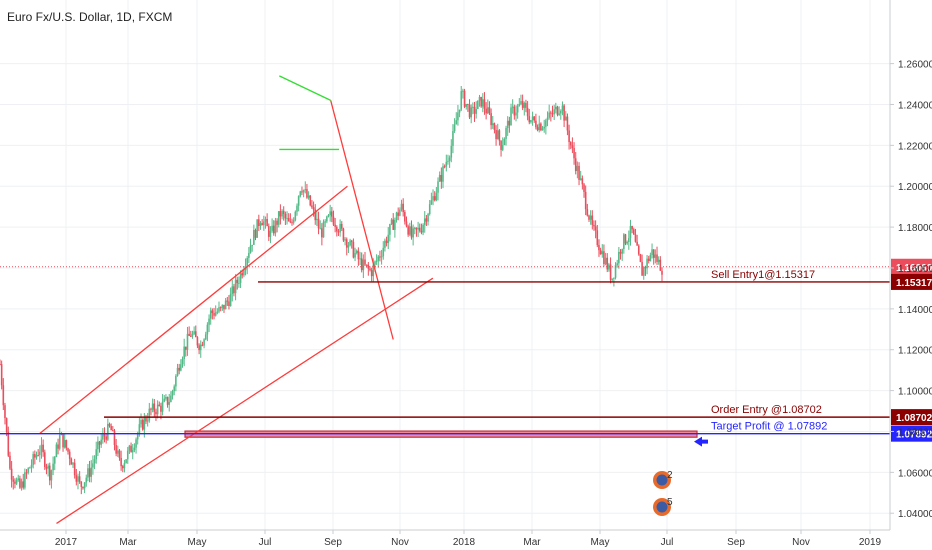 Image resolution: width=932 pixels, height=550 pixels. Describe the element at coordinates (915, 473) in the screenshot. I see `y-tick-label: 1.06000` at that location.